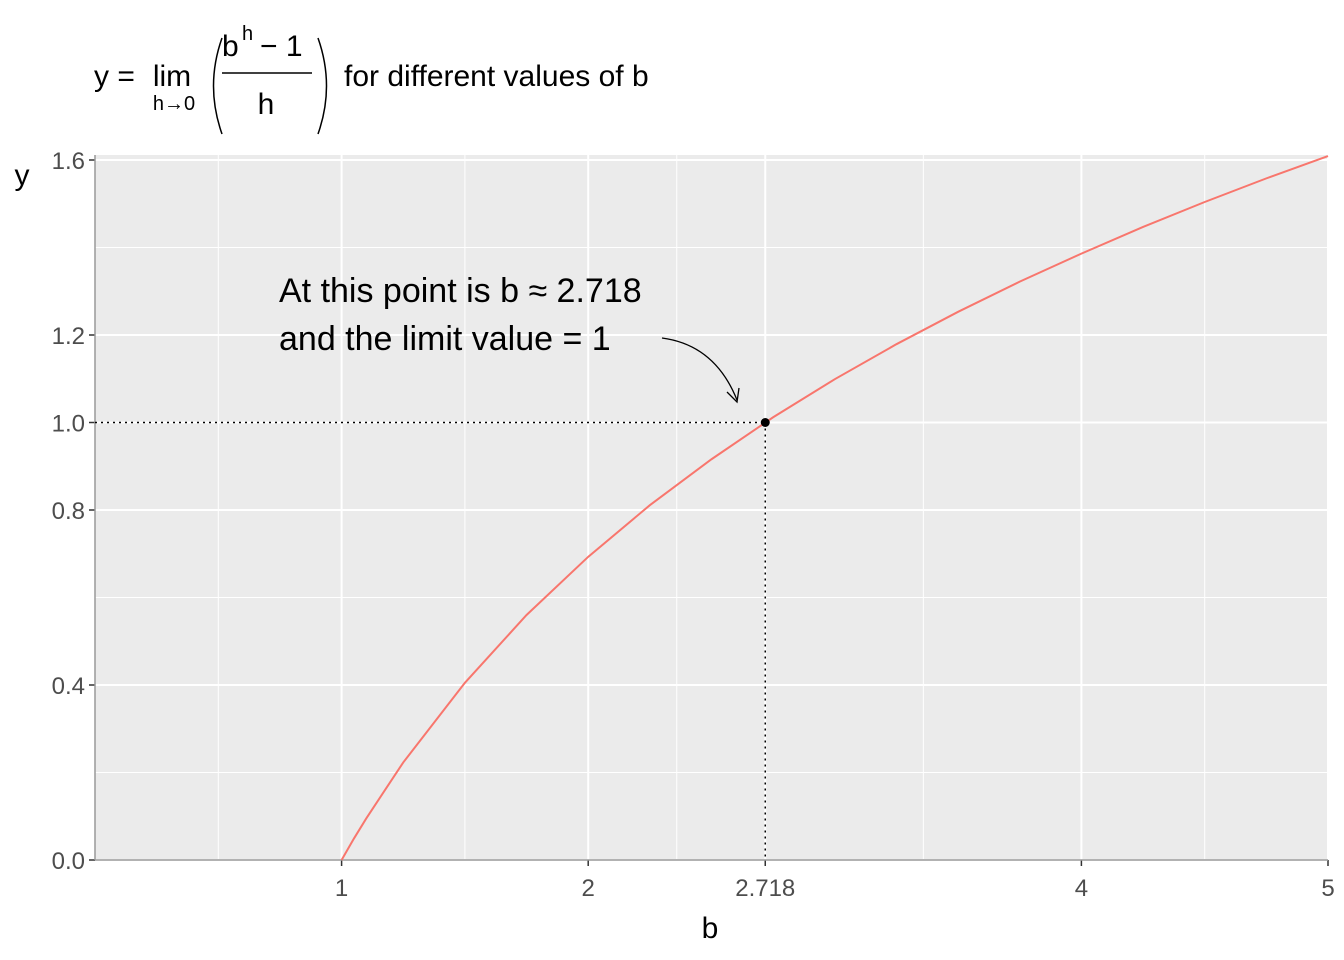  I want to click on x-tick-label: 2.718, so click(765, 888).